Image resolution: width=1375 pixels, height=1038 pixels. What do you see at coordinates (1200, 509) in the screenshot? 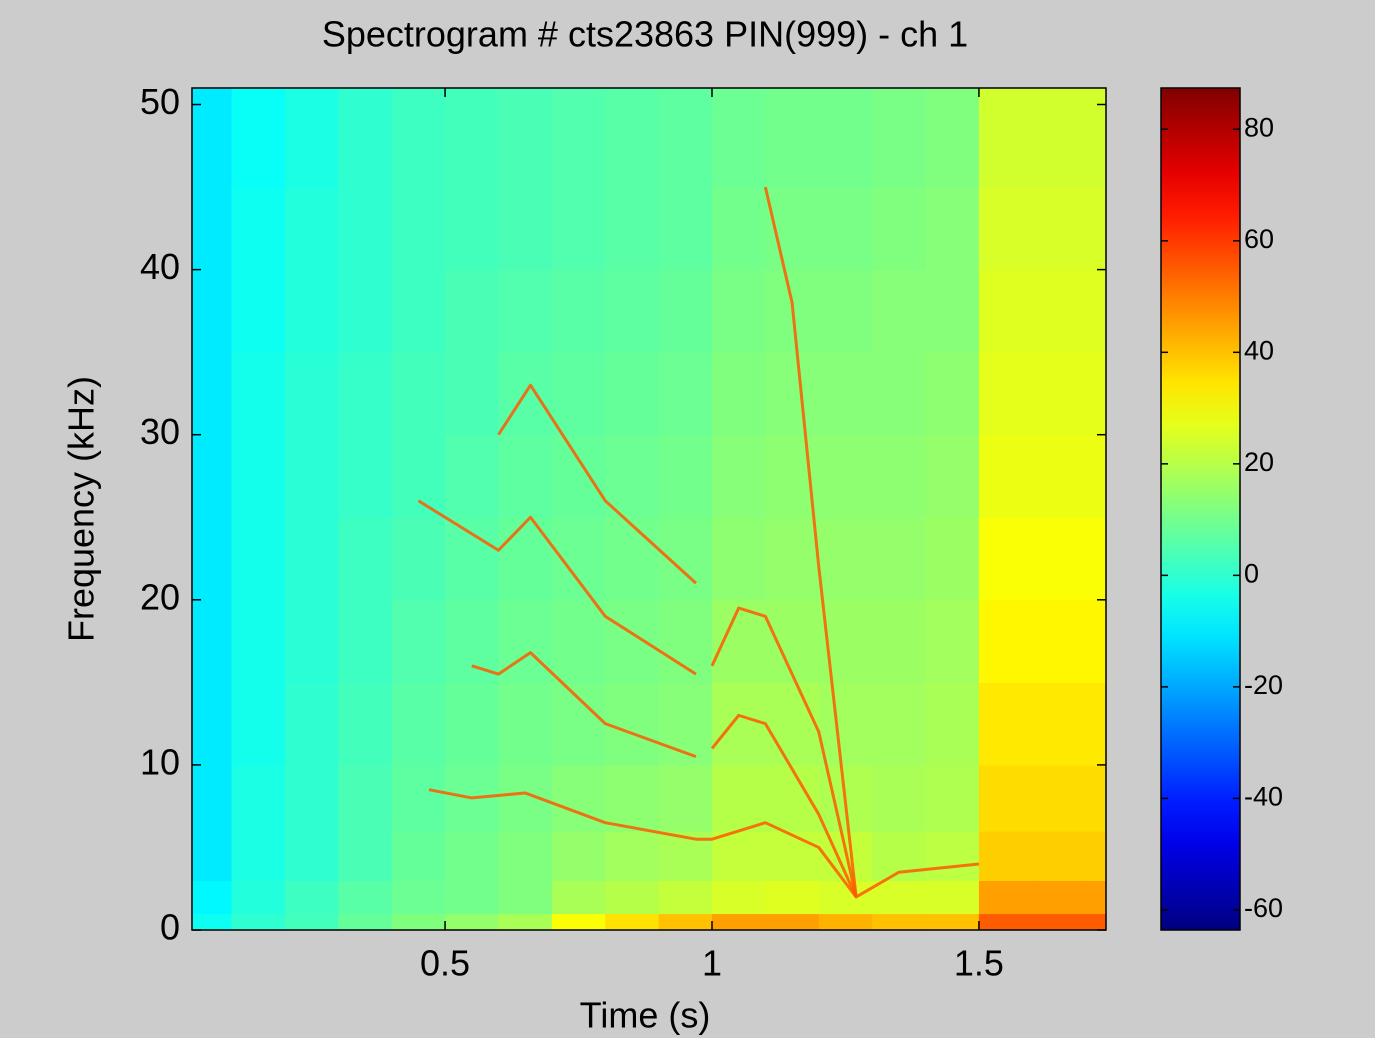
I see `colorbar` at bounding box center [1200, 509].